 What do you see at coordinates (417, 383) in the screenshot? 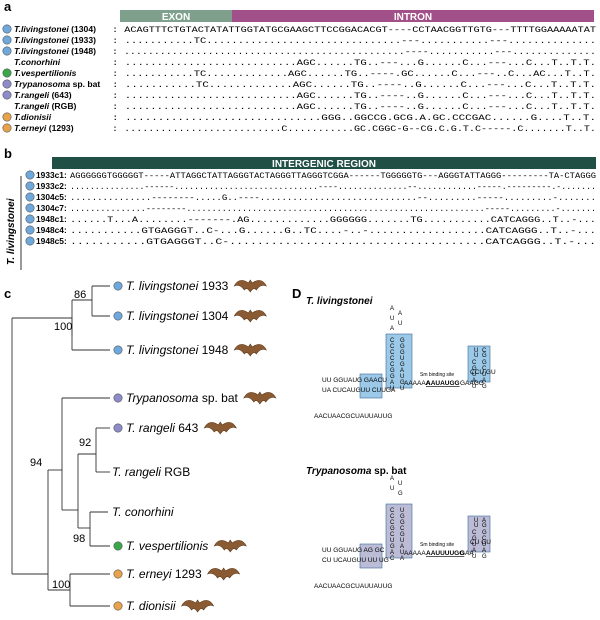
I see `mid-seq: AAAAAA` at bounding box center [417, 383].